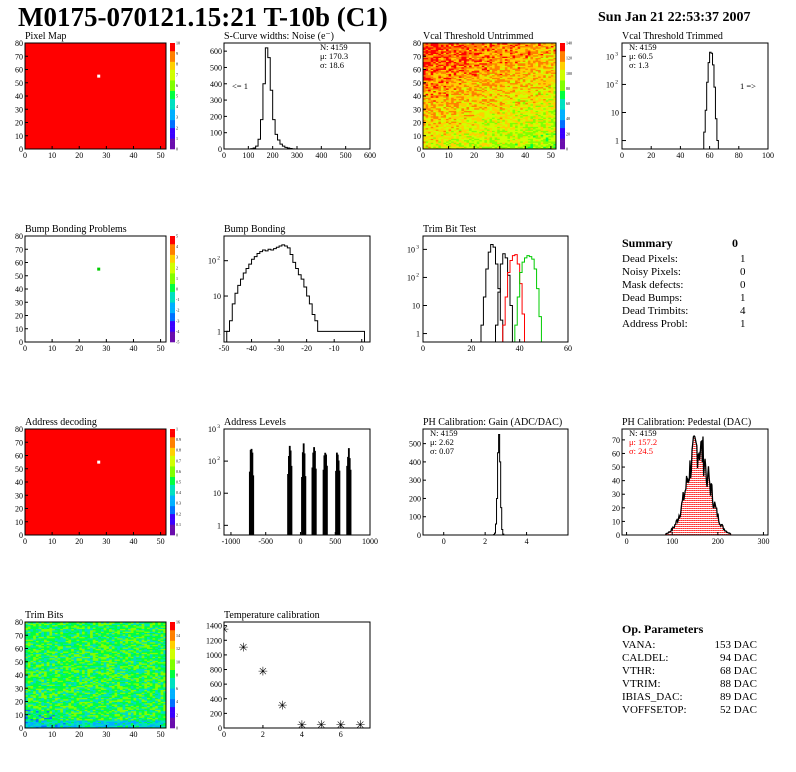 The image size is (796, 772). I want to click on y-tick-label: 70, so click(19, 442).